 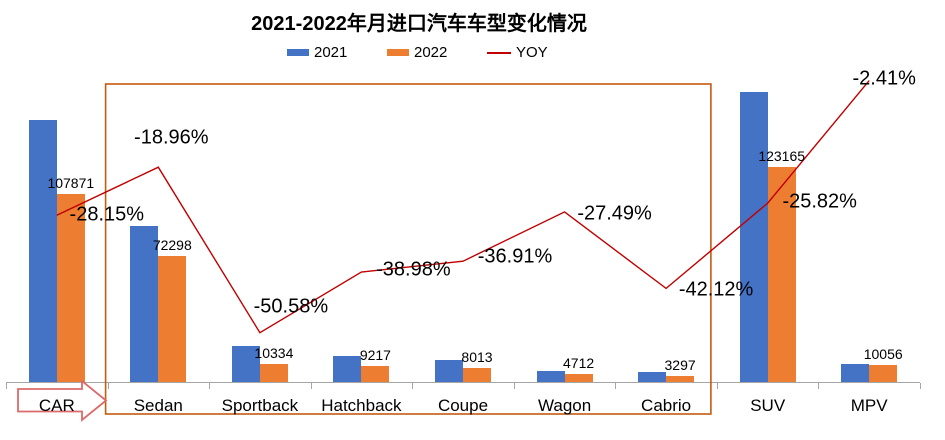 What do you see at coordinates (578, 377) in the screenshot?
I see `bar-2022-Wagon` at bounding box center [578, 377].